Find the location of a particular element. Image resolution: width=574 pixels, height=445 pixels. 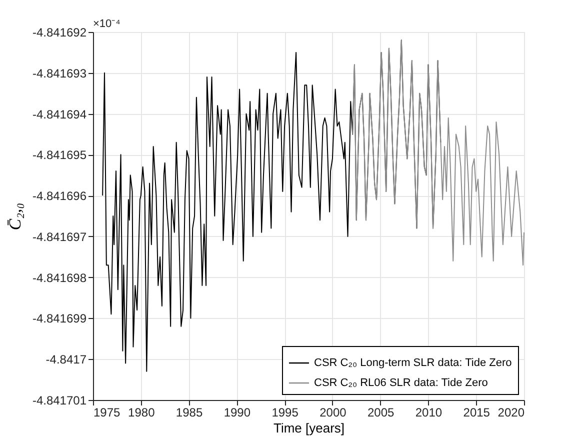

y-tick-label: -4.841701 is located at coordinates (59, 401).